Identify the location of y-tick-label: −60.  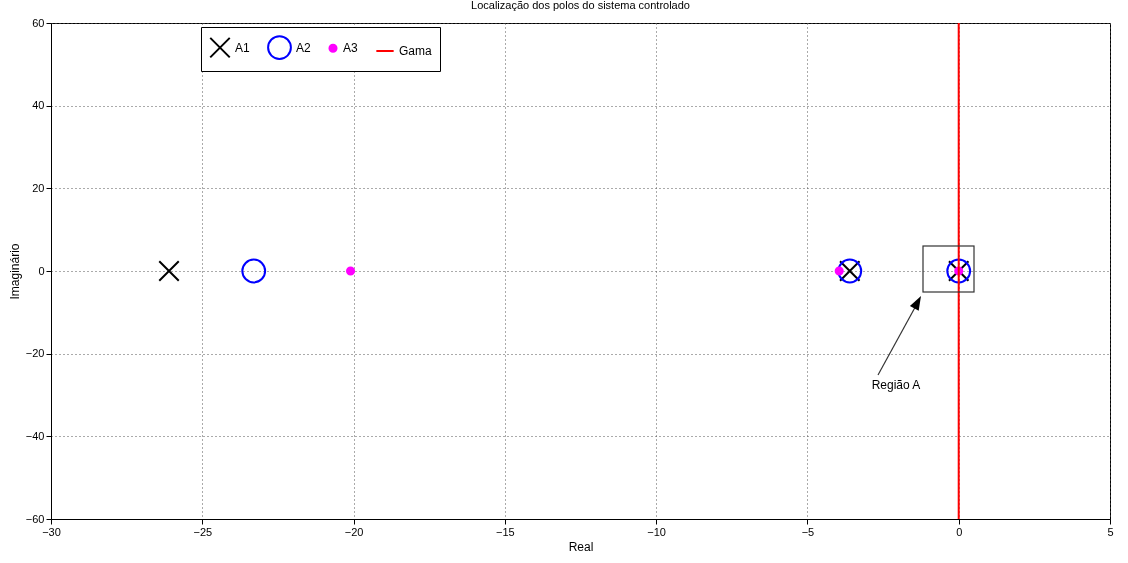
(35, 518).